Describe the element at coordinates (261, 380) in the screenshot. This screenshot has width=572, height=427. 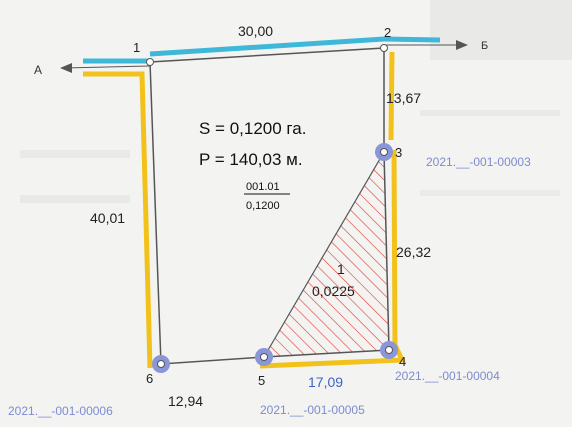
I see `point-5-label: 5` at that location.